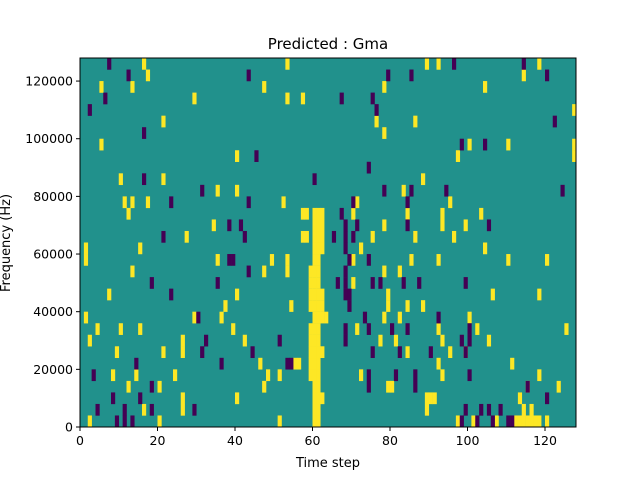 Image resolution: width=640 pixels, height=480 pixels. What do you see at coordinates (53, 254) in the screenshot?
I see `y-tick-label: 60000` at bounding box center [53, 254].